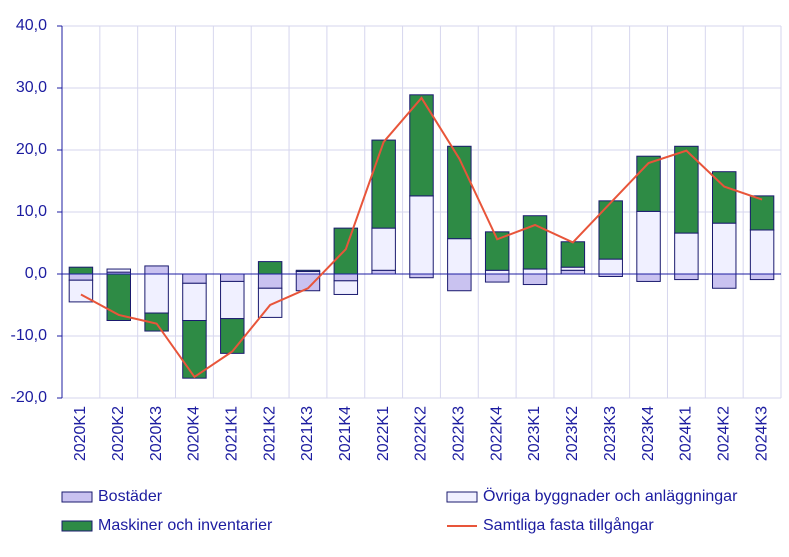 The height and width of the screenshot is (557, 789). What do you see at coordinates (31, 25) in the screenshot?
I see `y-tick-label: 40,0` at bounding box center [31, 25].